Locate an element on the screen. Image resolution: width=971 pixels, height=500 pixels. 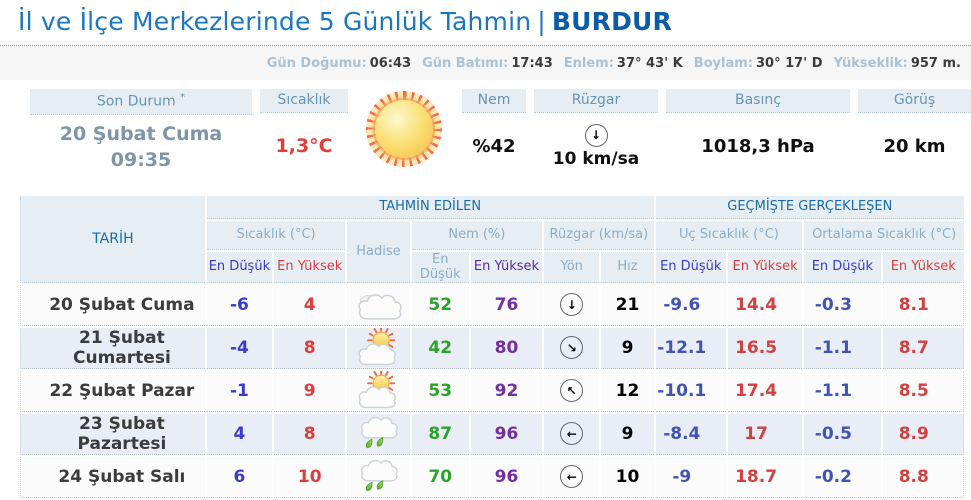
rain-icon is located at coordinates (378, 477).